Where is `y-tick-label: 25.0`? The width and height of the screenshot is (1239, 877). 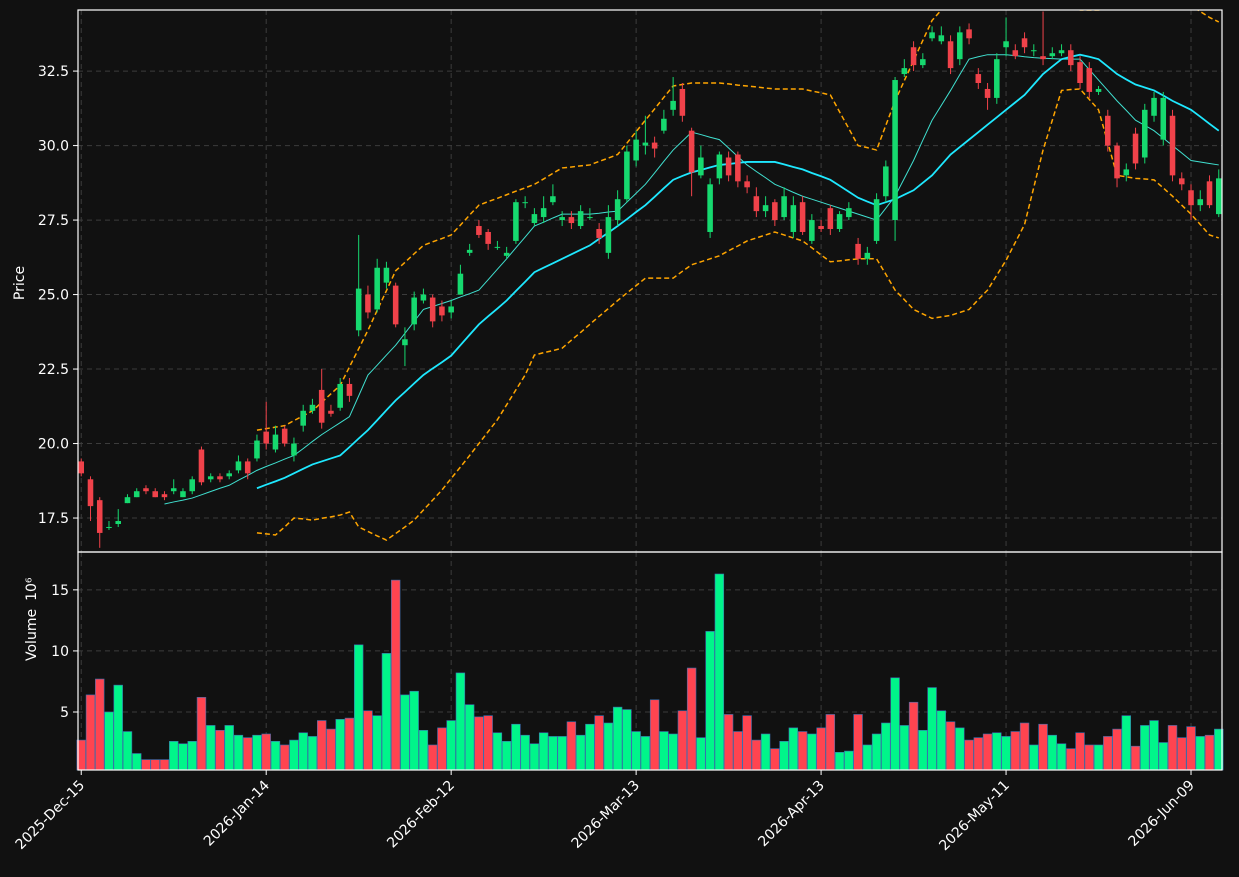 y-tick-label: 25.0 is located at coordinates (53, 296).